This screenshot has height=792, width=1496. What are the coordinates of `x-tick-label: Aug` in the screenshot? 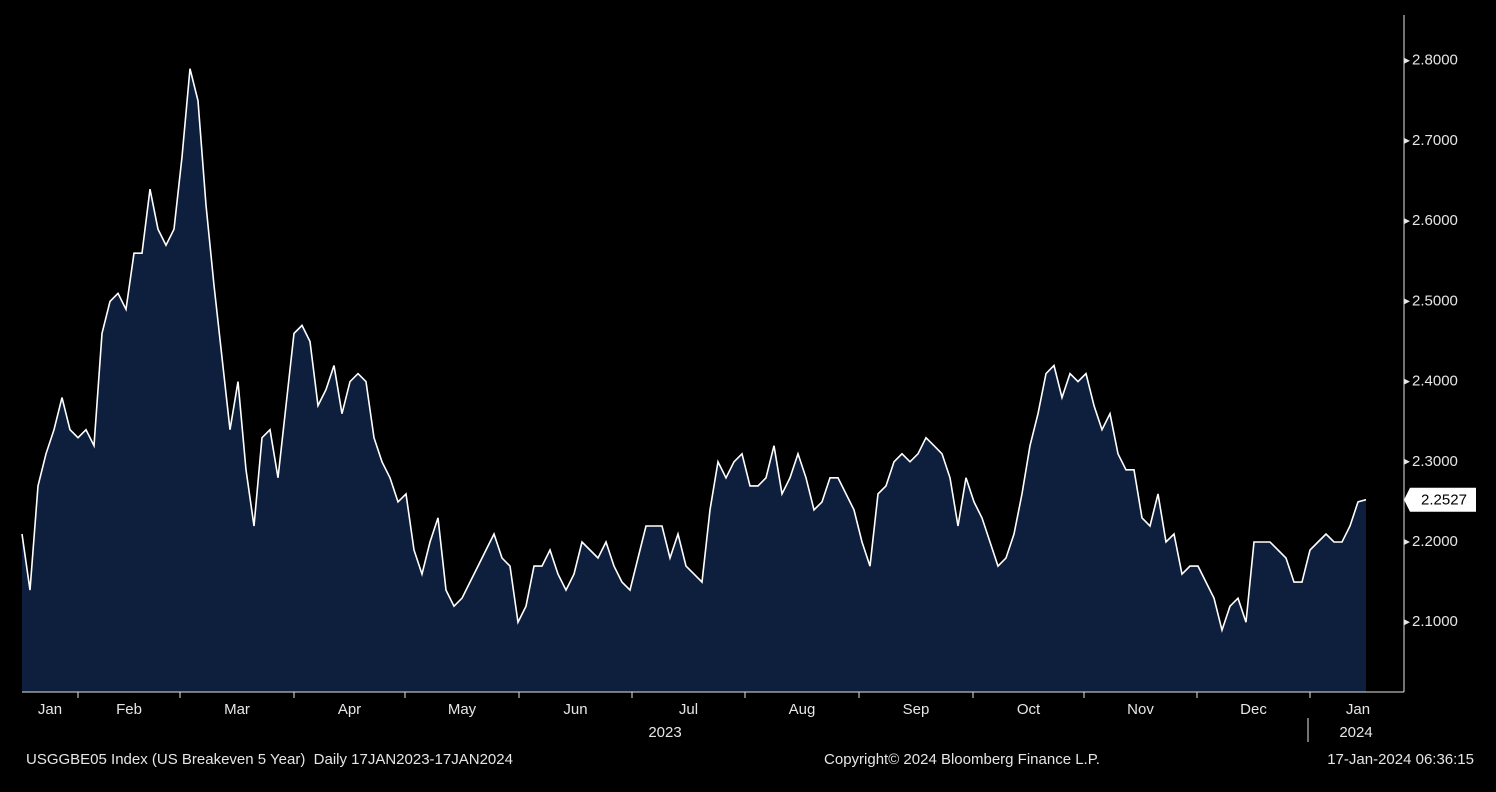 It's located at (802, 709).